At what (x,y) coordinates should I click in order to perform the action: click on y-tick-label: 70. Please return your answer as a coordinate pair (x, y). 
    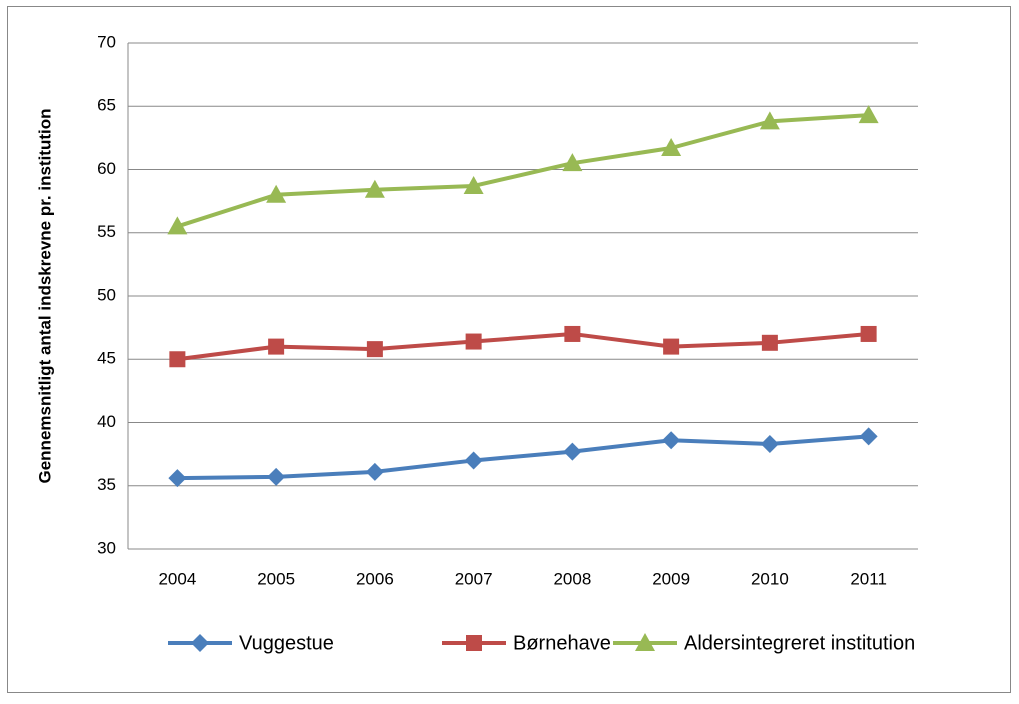
    Looking at the image, I should click on (106, 41).